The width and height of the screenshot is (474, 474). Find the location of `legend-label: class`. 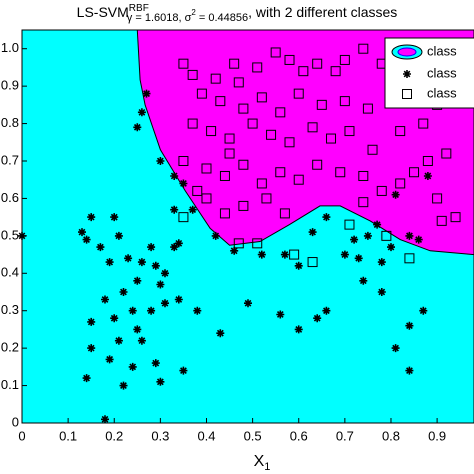

legend-label: class is located at coordinates (442, 72).